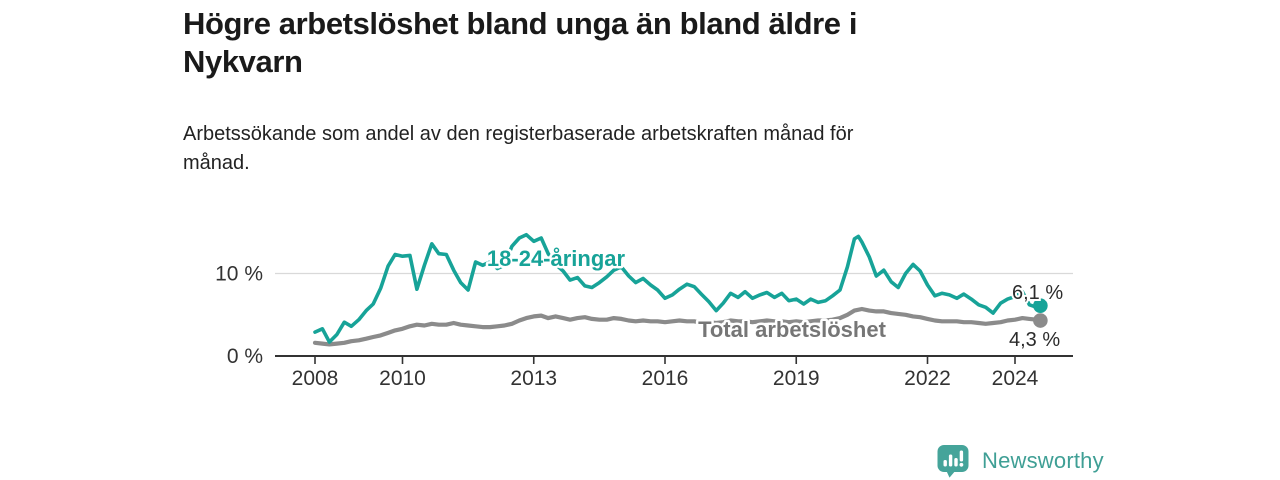 This screenshot has height=480, width=1280. Describe the element at coordinates (927, 378) in the screenshot. I see `x-axis-label-2022: 2022` at that location.